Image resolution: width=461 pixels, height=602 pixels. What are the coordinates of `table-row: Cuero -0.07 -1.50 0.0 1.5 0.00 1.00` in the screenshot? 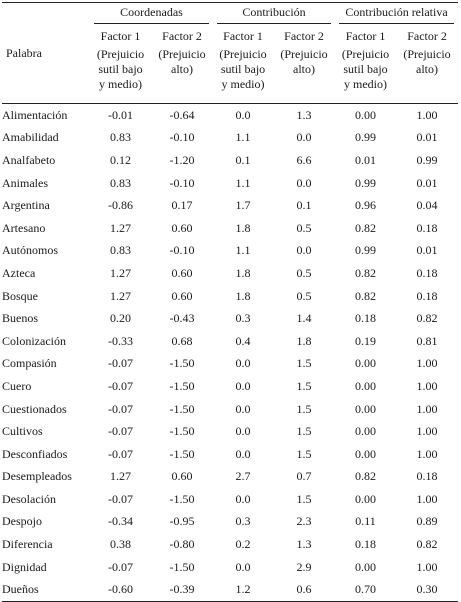 It's located at (230, 386).